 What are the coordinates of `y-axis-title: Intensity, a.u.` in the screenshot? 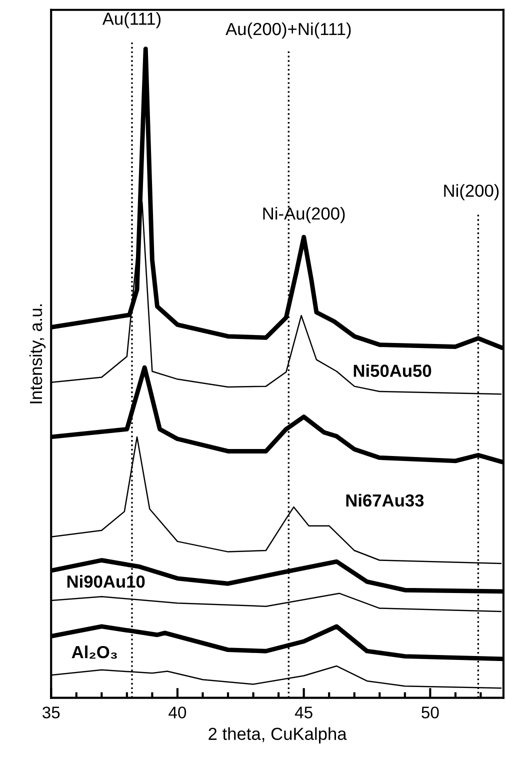 It's located at (37, 354).